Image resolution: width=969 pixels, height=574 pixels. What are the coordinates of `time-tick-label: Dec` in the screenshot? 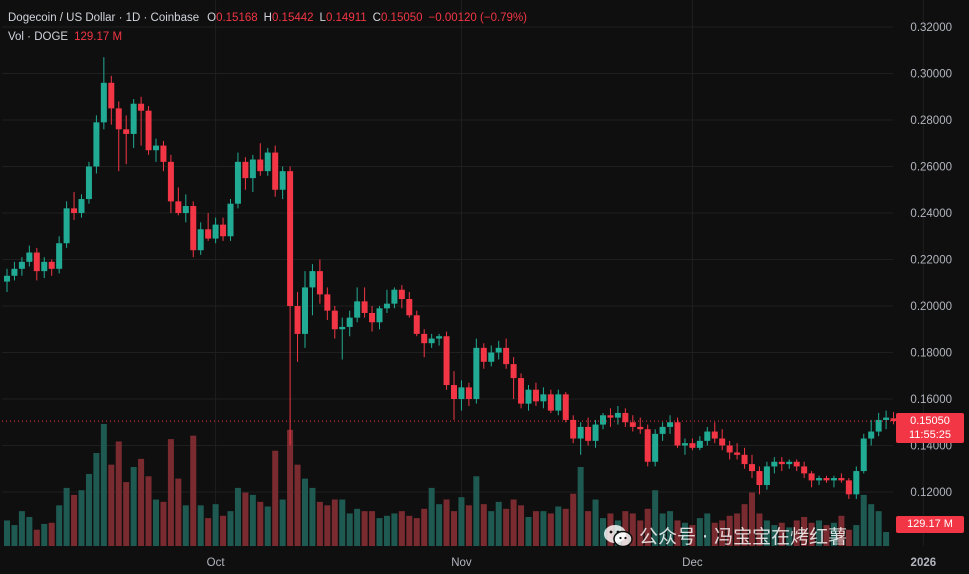 It's located at (692, 563).